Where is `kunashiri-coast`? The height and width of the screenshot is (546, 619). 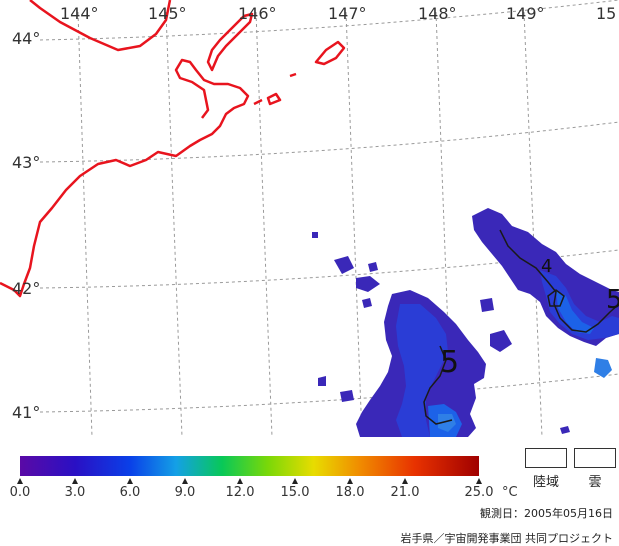
kunashiri-coast is located at coordinates (230, 42).